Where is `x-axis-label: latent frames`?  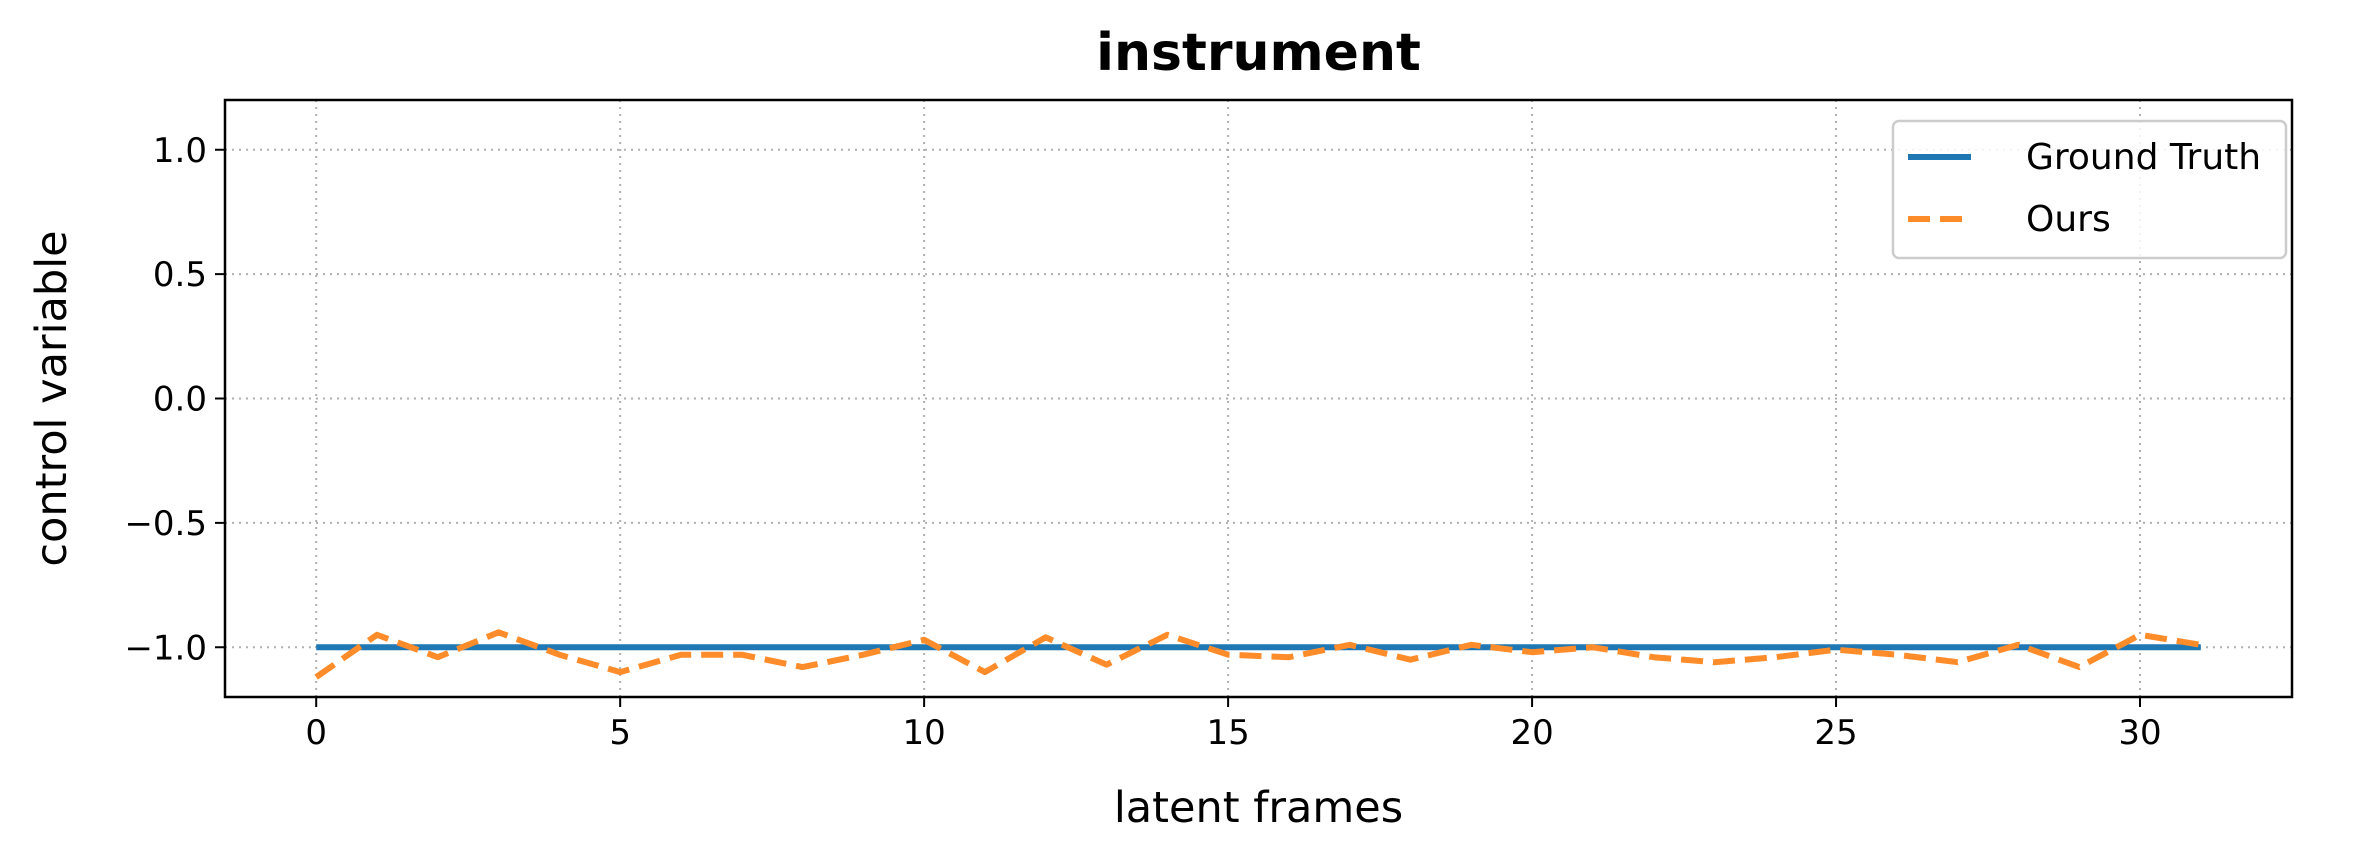 x-axis-label: latent frames is located at coordinates (1258, 808).